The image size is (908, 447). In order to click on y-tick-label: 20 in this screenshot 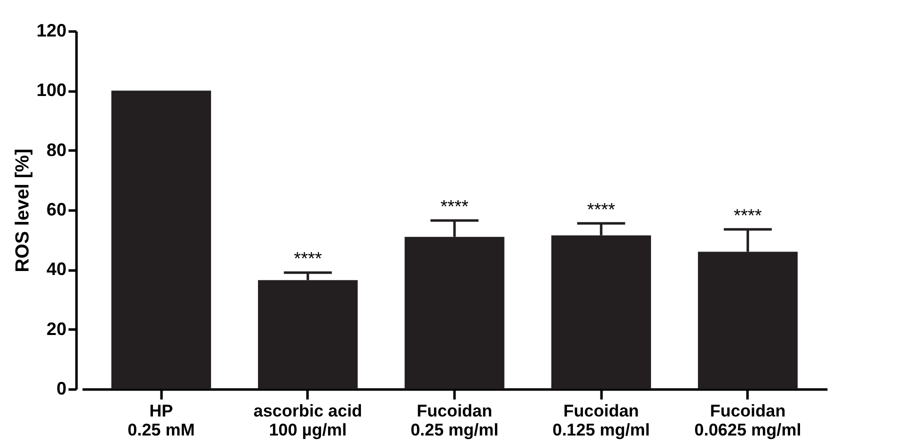, I will do `click(56, 328)`.